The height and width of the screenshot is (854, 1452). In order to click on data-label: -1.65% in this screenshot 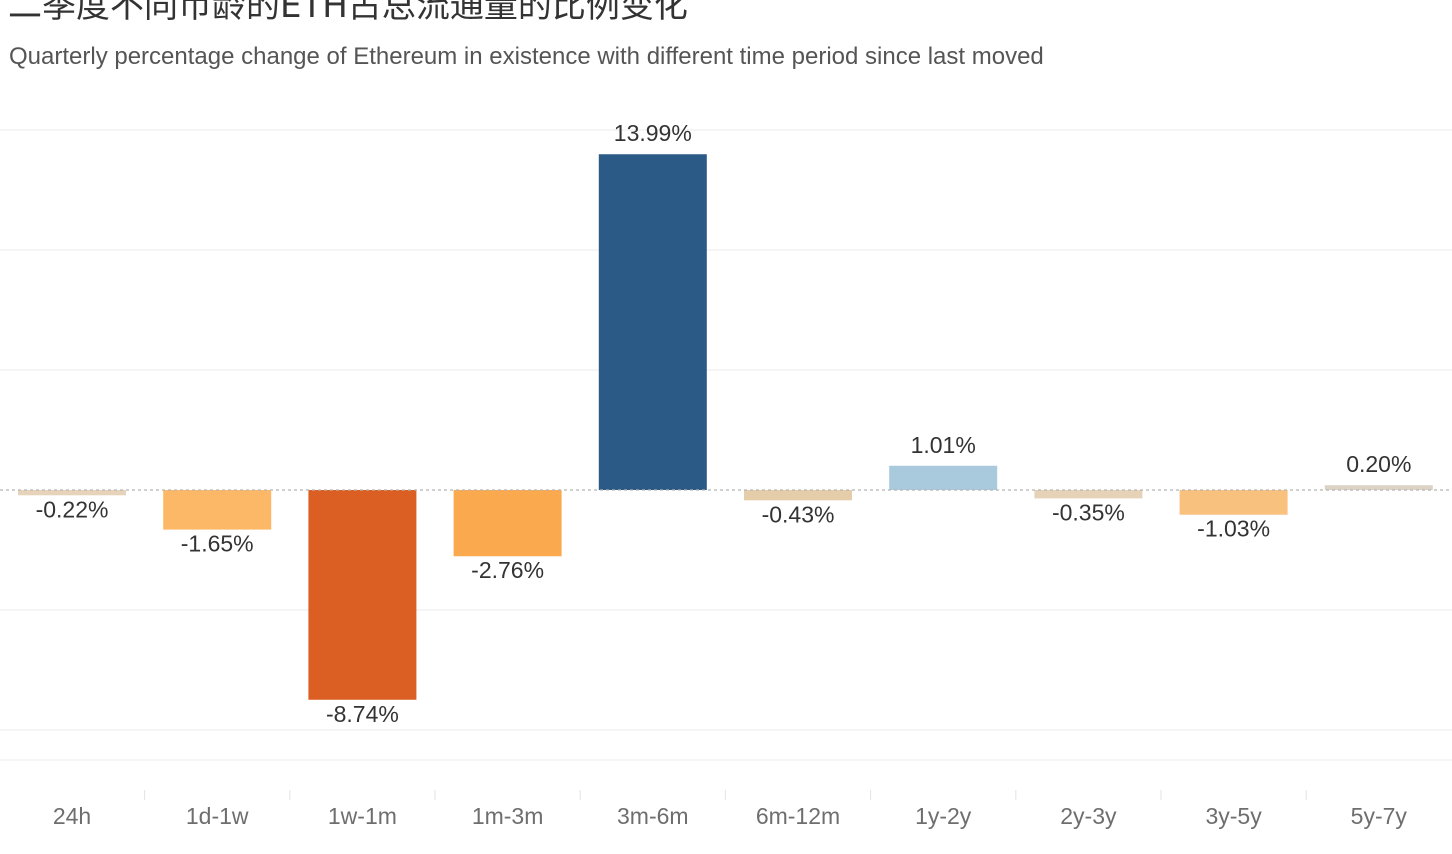, I will do `click(217, 544)`.